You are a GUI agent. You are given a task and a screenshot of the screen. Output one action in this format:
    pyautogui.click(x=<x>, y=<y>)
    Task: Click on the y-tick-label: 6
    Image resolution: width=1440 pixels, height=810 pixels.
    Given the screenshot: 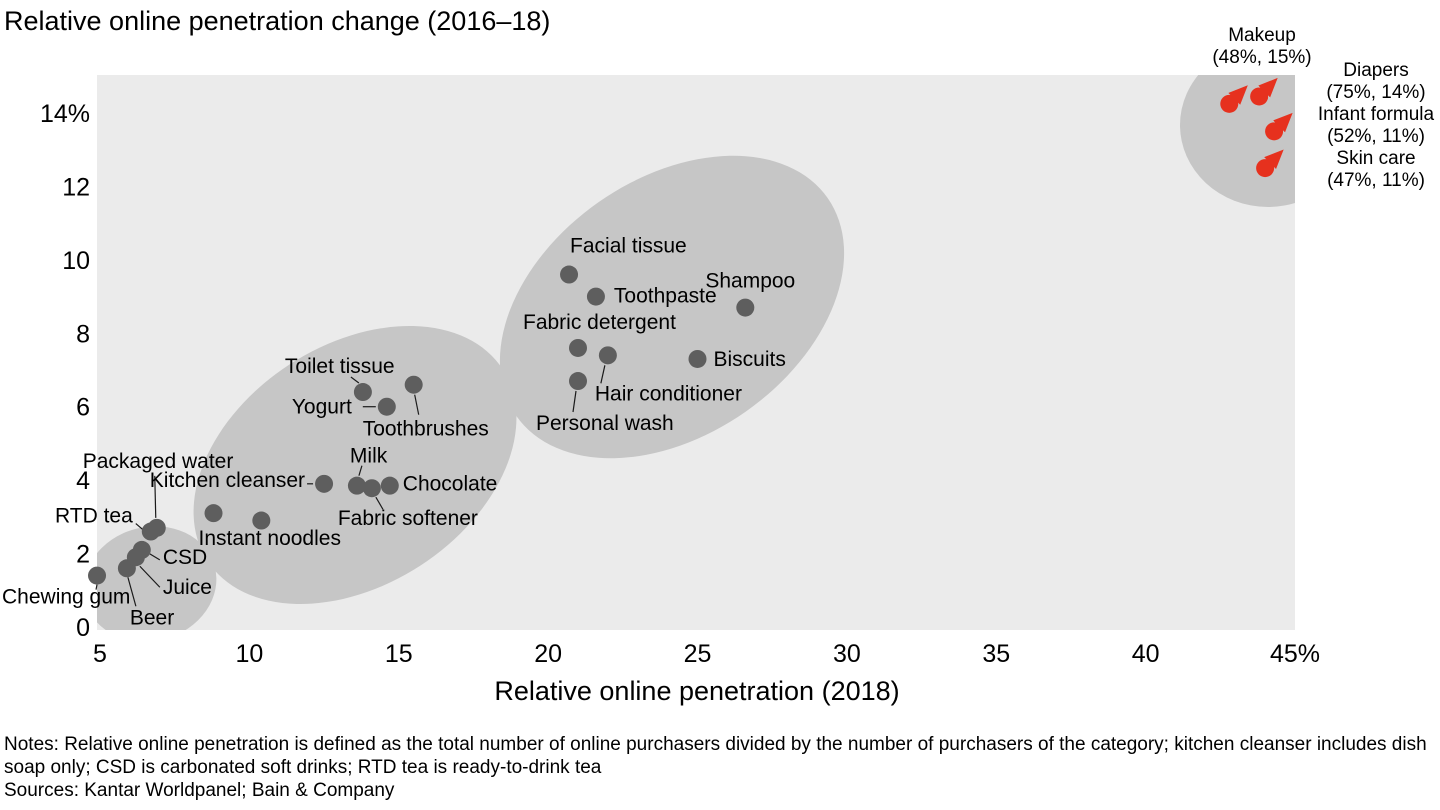 What is the action you would take?
    pyautogui.click(x=83, y=408)
    